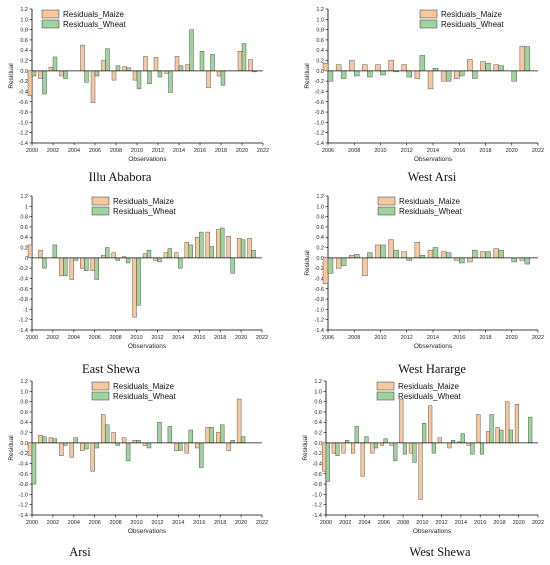  Describe the element at coordinates (318, 403) in the screenshot. I see `y-tick-label: 0.8` at that location.